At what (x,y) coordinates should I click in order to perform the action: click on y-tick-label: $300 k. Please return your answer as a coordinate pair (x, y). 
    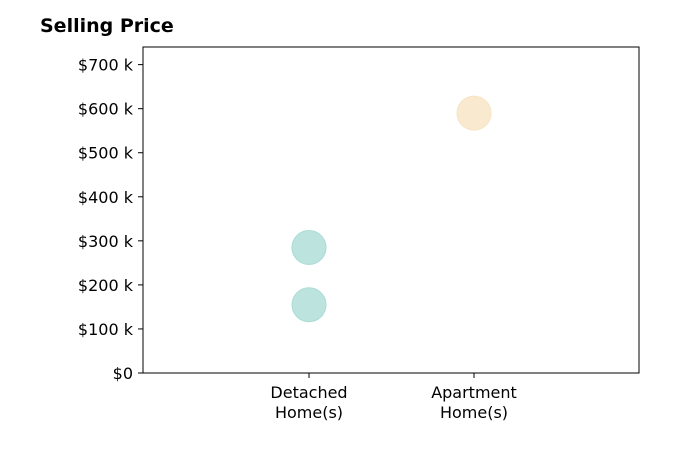
    Looking at the image, I should click on (106, 241).